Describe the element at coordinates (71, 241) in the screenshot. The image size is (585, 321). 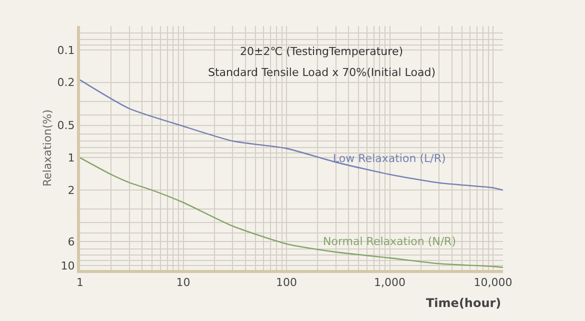
I see `y-tick-label: 6` at that location.